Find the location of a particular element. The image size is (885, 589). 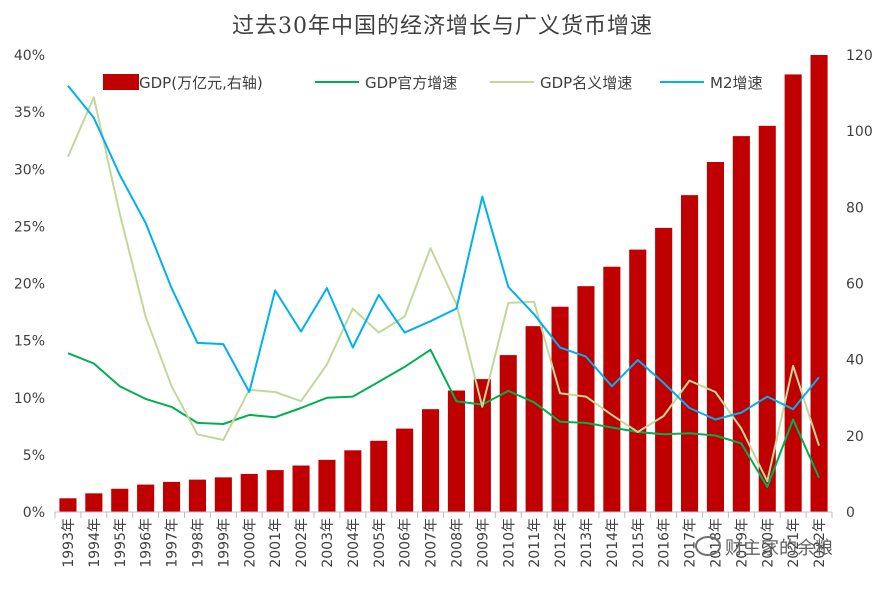

x-tick-label: 2020年 is located at coordinates (768, 543).